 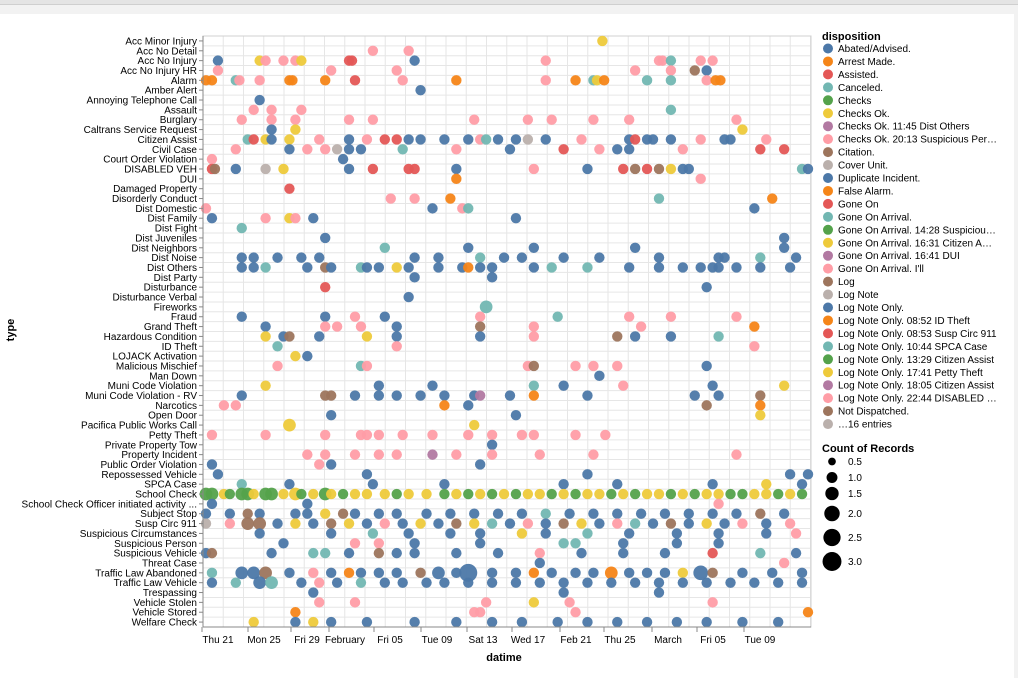 I want to click on y-tick-label: Alarm, so click(x=184, y=81).